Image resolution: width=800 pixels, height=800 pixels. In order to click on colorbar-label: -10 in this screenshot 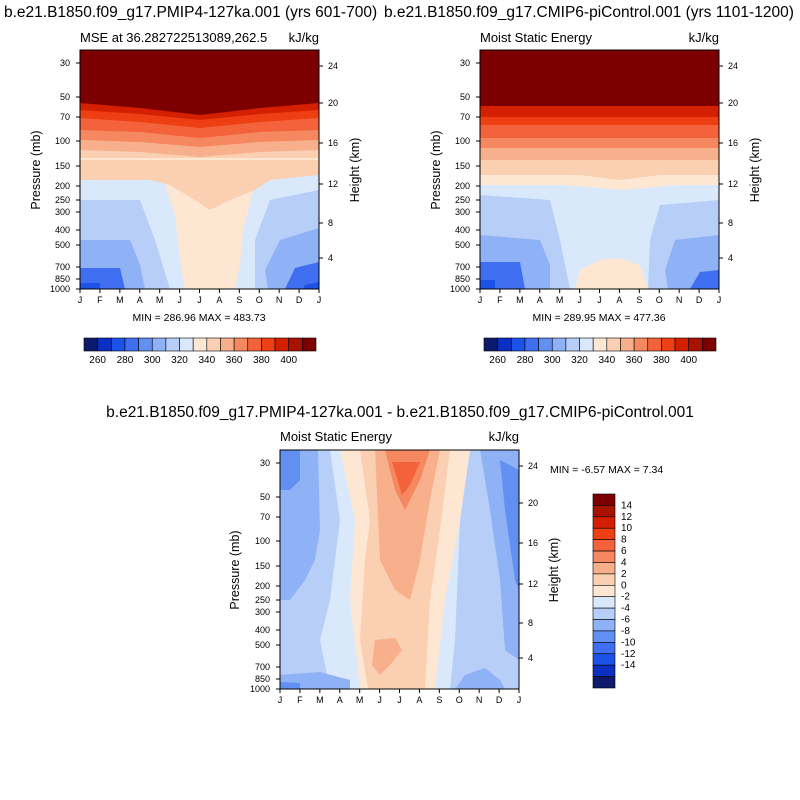, I will do `click(628, 642)`.